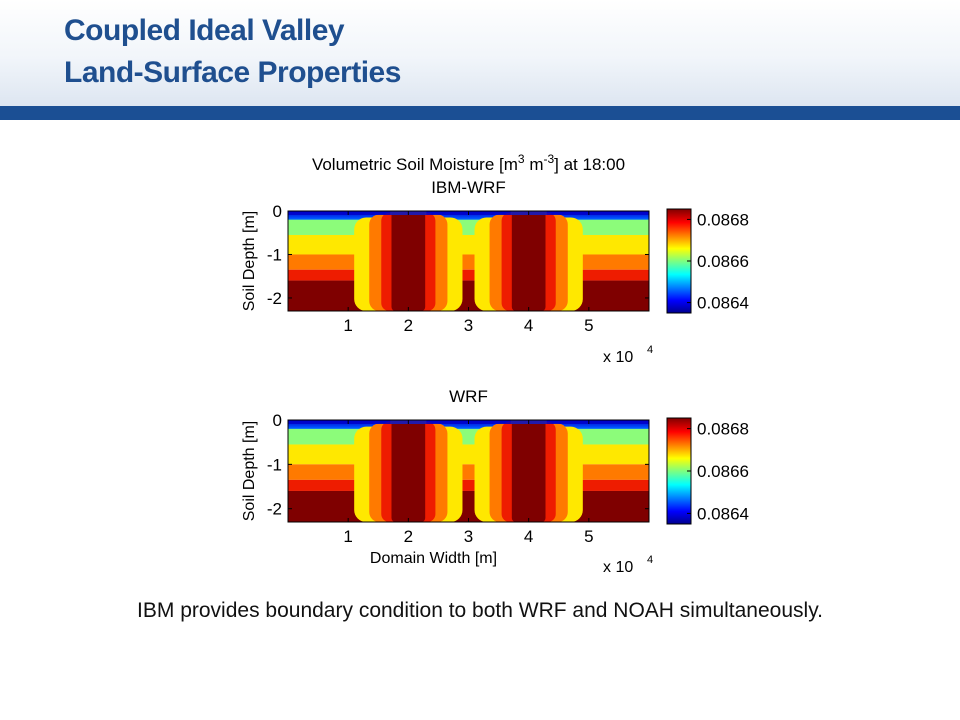  What do you see at coordinates (534, 164) in the screenshot?
I see `title-text: m` at bounding box center [534, 164].